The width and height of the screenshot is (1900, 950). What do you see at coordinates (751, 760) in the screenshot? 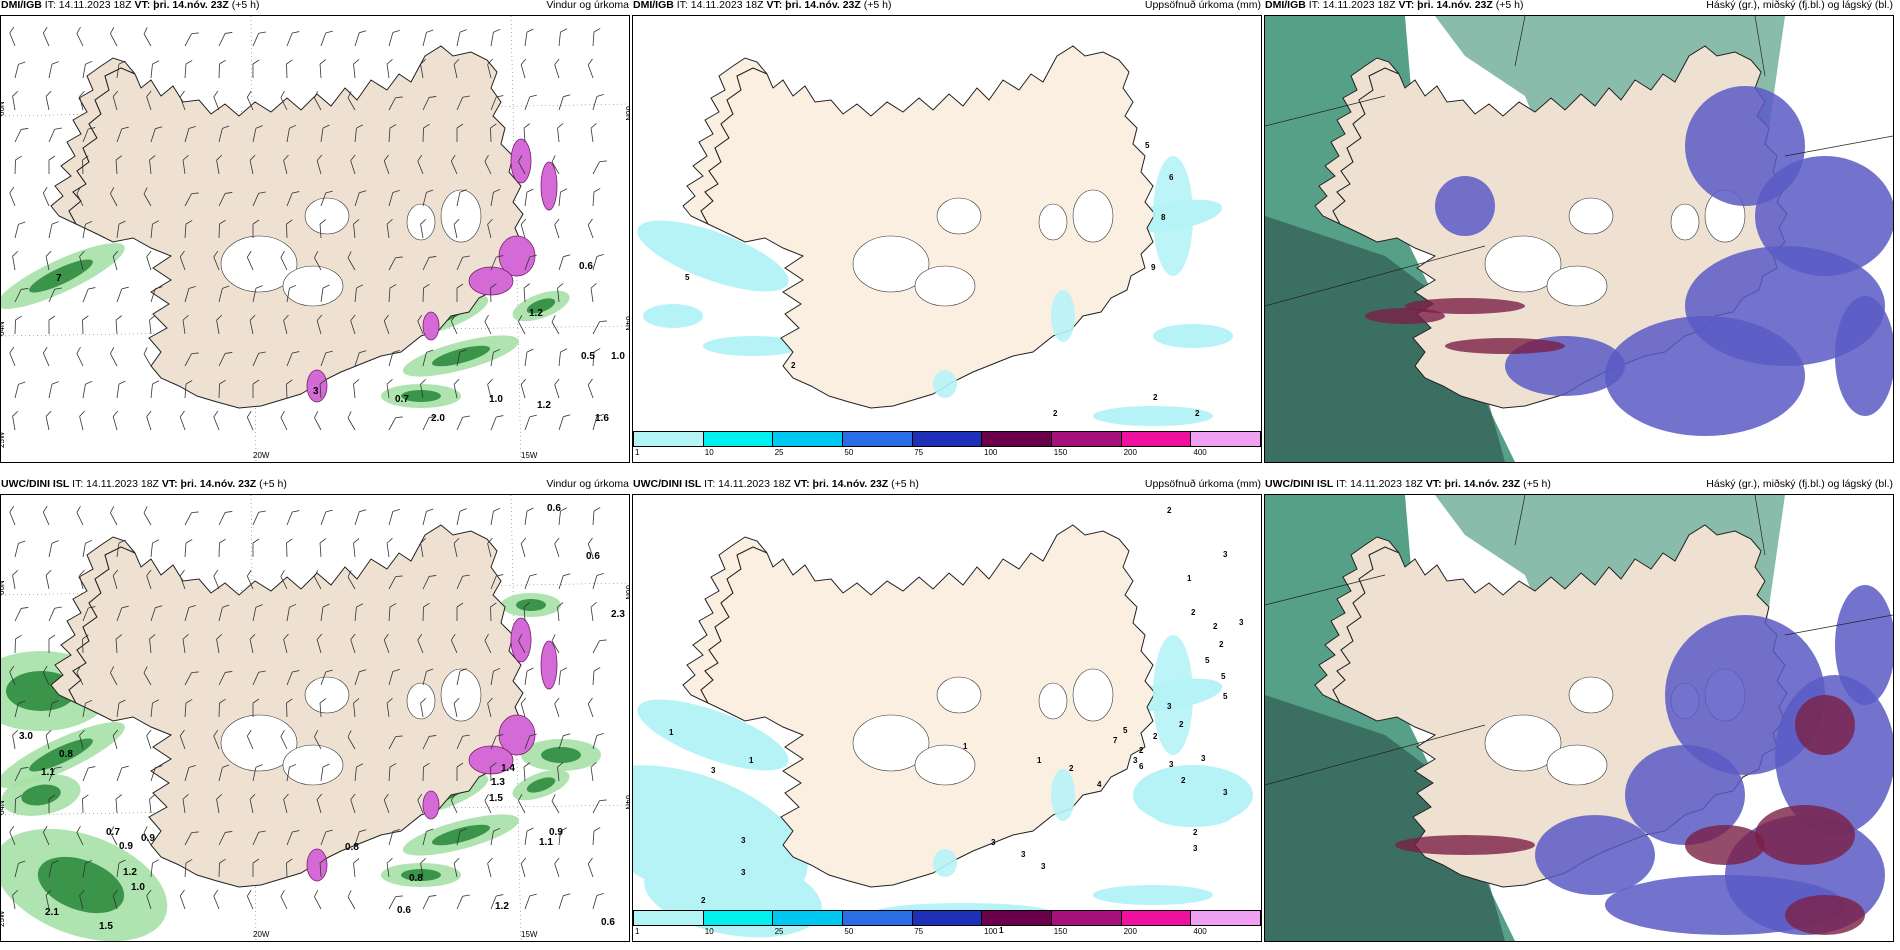
I see `accum-value-label: 1` at bounding box center [751, 760].